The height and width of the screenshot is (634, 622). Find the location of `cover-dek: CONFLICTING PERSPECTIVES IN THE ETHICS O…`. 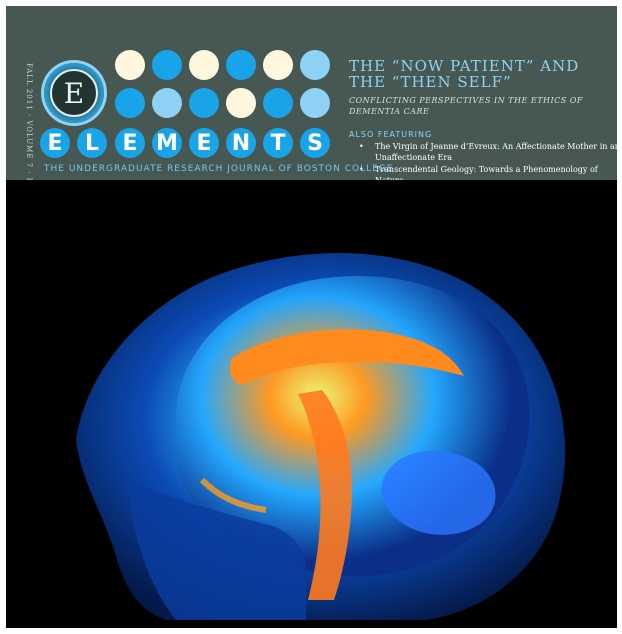

cover-dek: CONFLICTING PERSPECTIVES IN THE ETHICS O… is located at coordinates (466, 106).